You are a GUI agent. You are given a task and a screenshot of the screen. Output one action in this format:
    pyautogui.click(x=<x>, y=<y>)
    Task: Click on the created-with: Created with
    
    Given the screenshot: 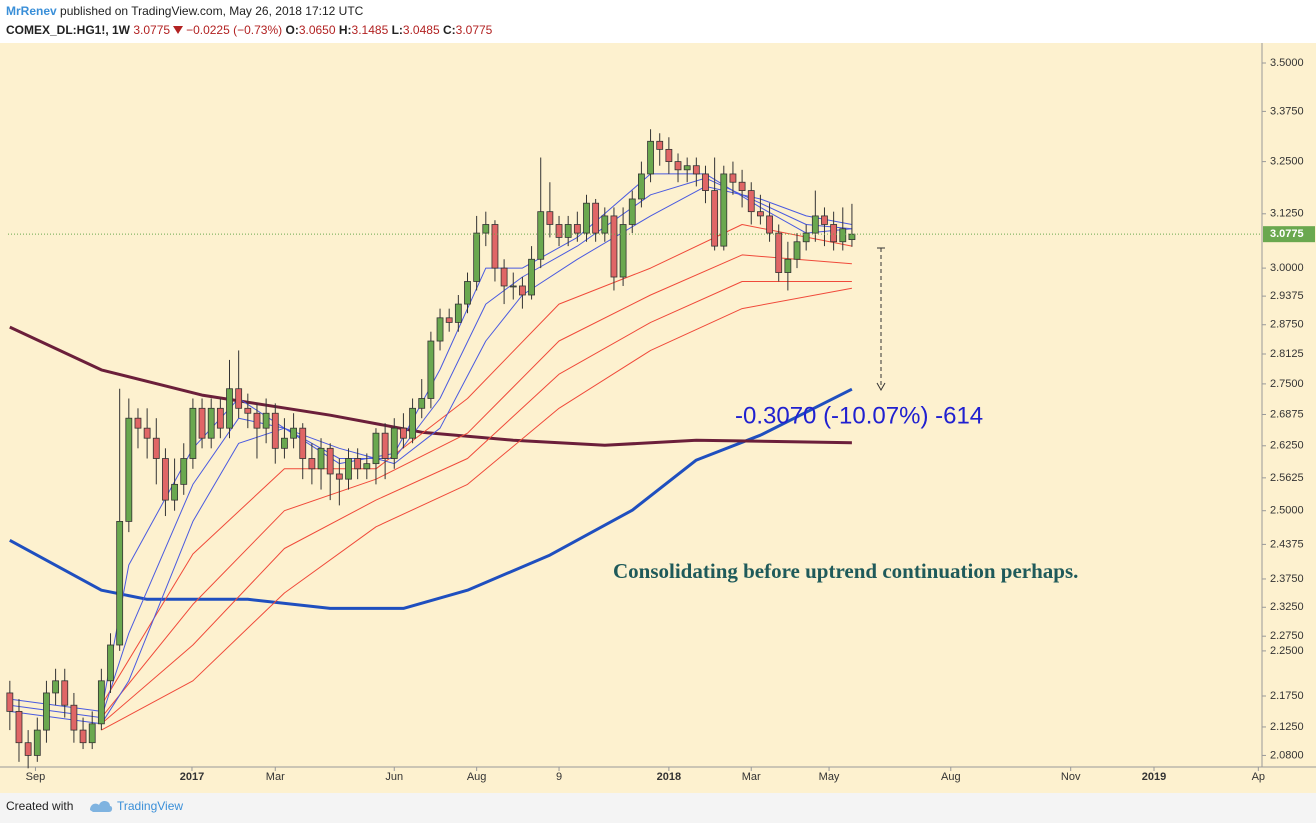 What is the action you would take?
    pyautogui.click(x=40, y=806)
    